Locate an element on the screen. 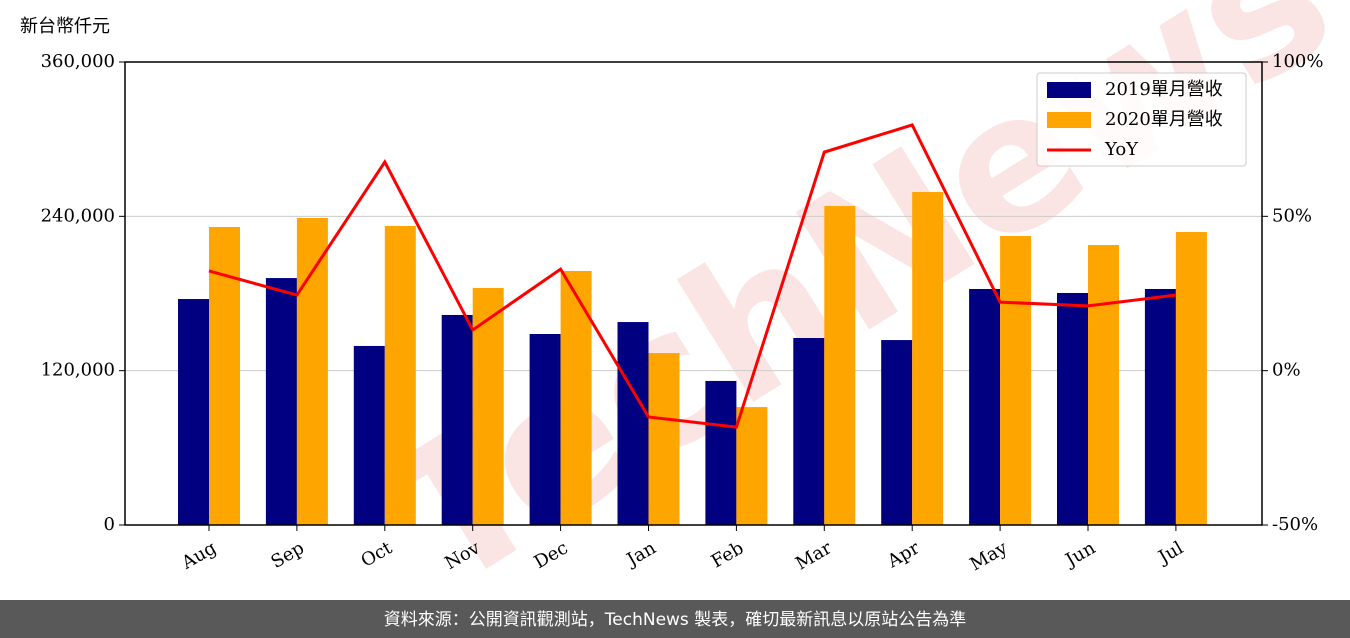 The image size is (1350, 638). unit-label: 新台幣仟元 is located at coordinates (65, 26).